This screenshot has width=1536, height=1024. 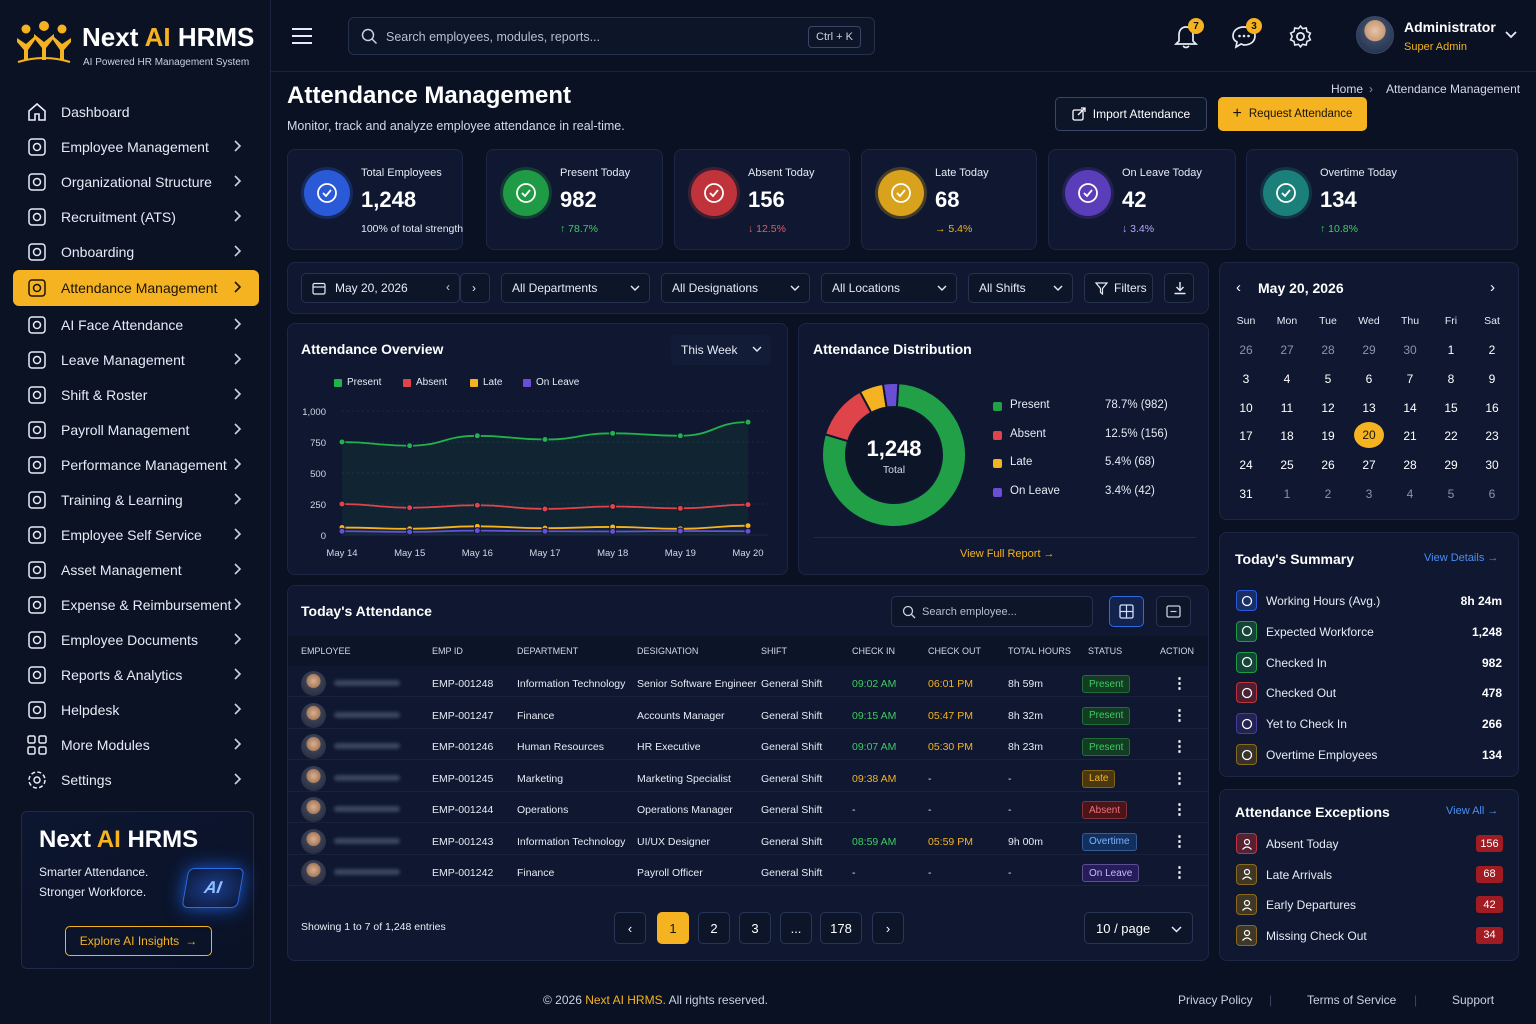 I want to click on download-button, so click(x=1179, y=288).